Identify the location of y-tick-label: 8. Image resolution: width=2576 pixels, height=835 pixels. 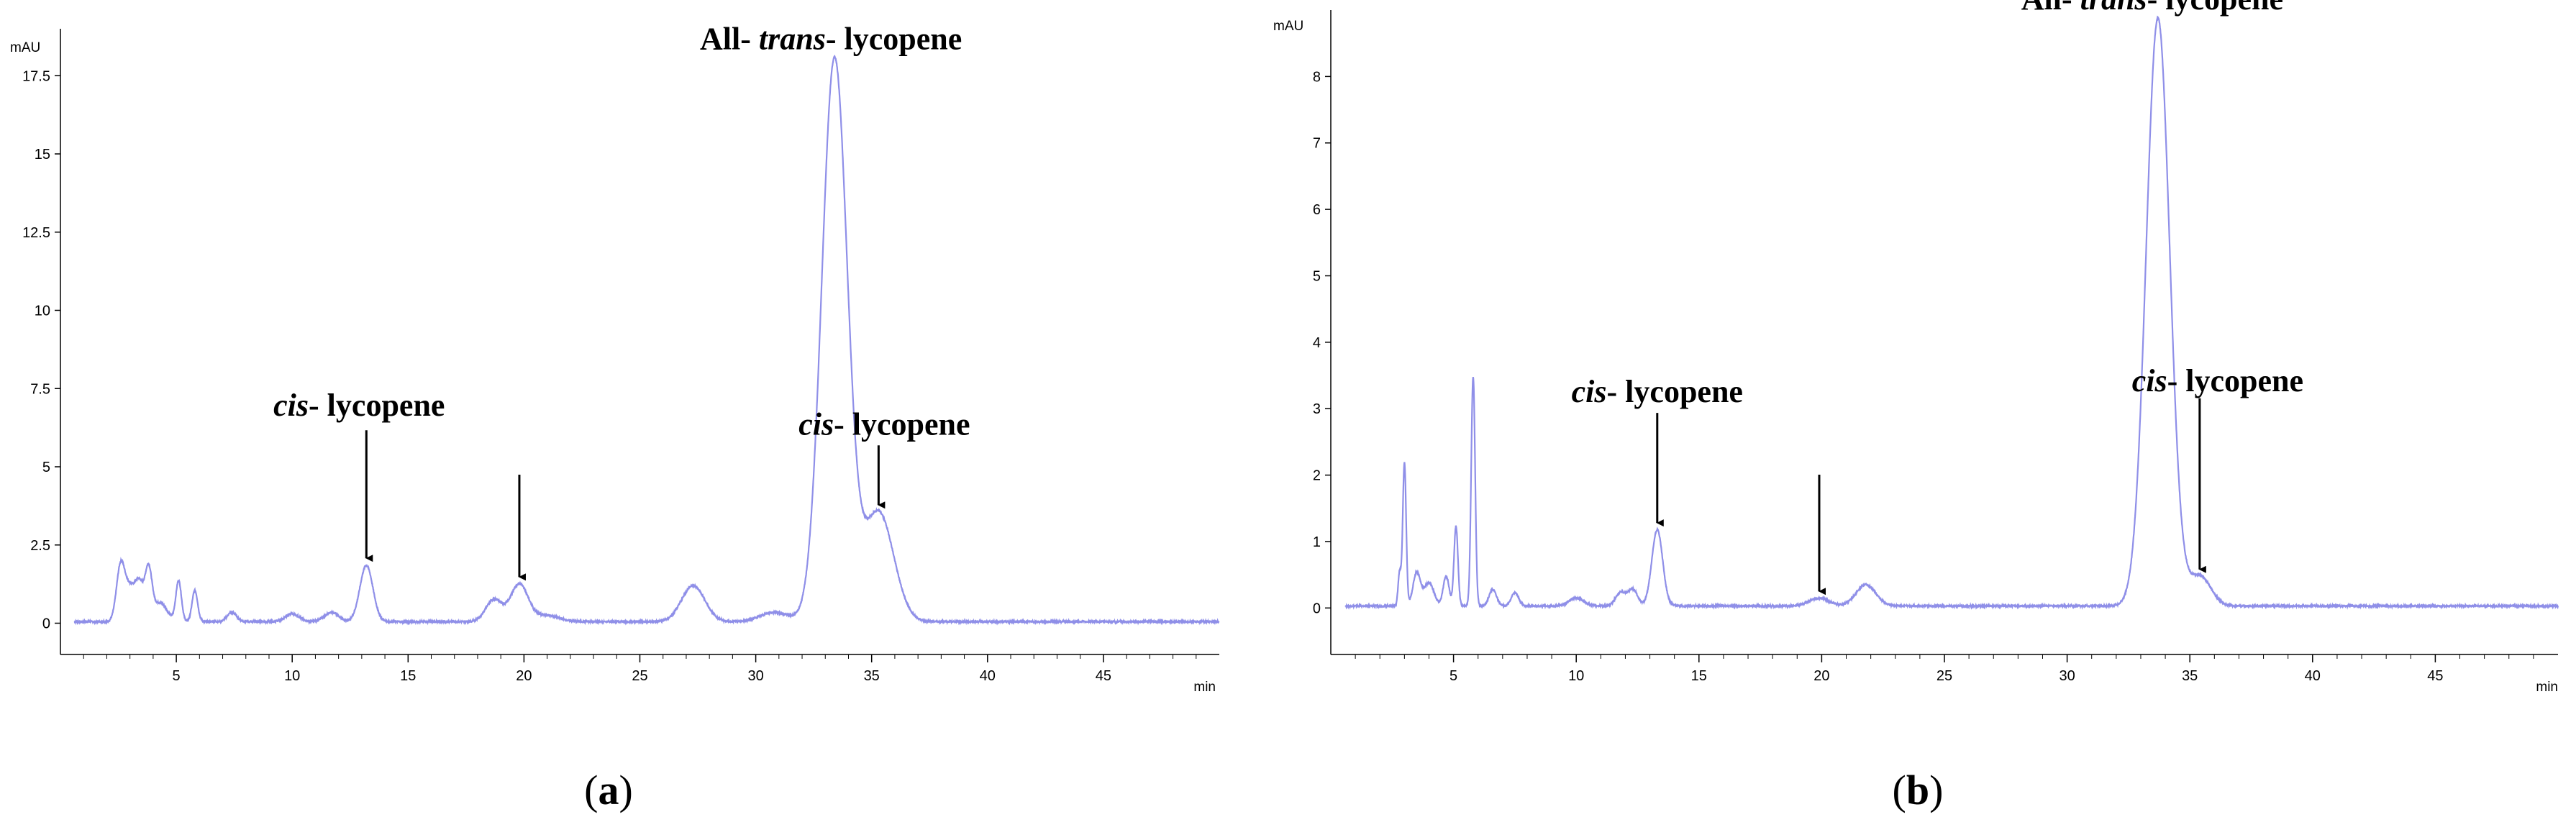
(1317, 77).